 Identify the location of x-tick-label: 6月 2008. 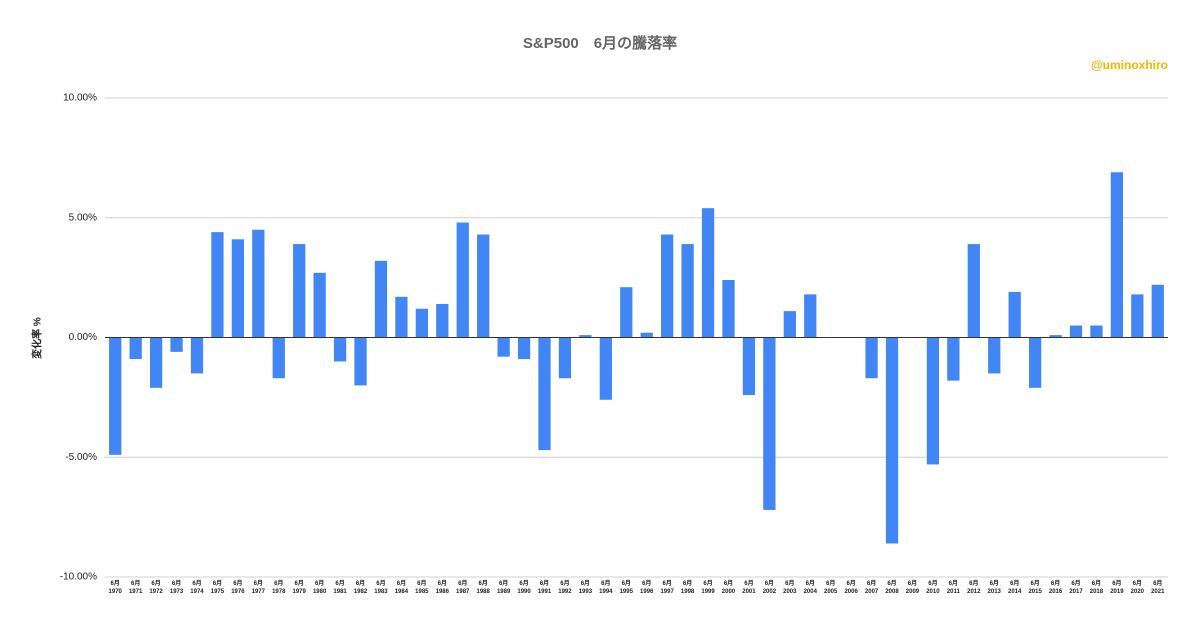
(892, 588).